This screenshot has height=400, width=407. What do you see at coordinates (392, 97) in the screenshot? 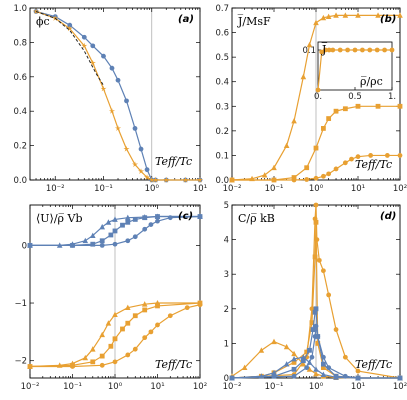
I see `inset-x-tick-label: 1.` at bounding box center [392, 97].